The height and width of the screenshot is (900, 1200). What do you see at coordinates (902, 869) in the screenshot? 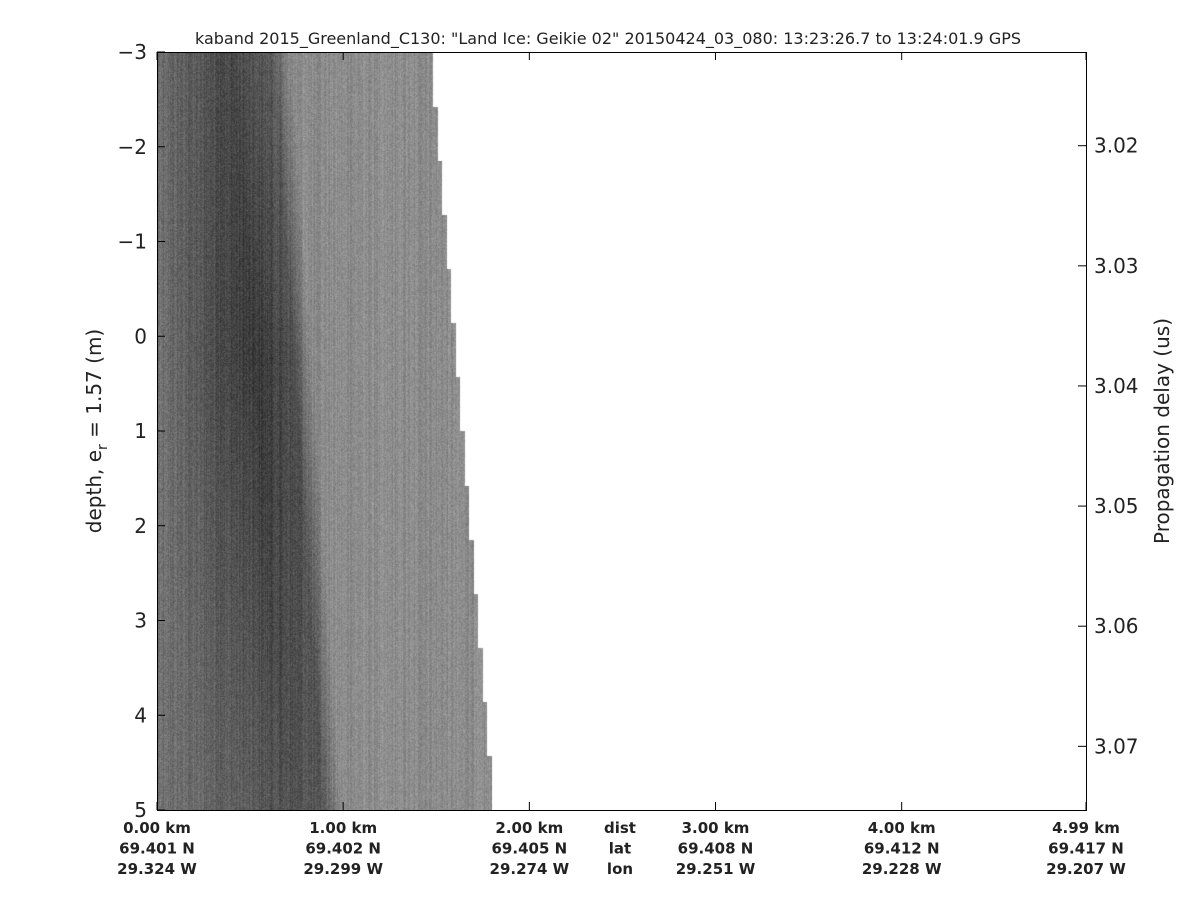
I see `lon-label: 29.228 W` at bounding box center [902, 869].